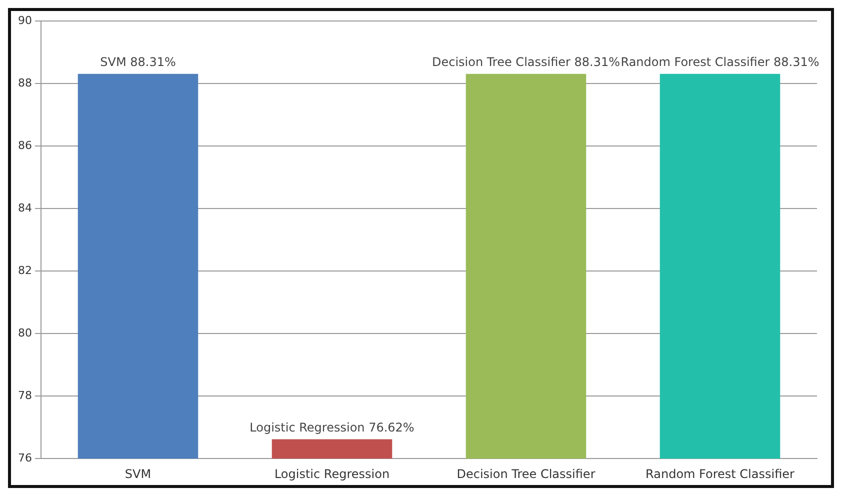  I want to click on y-tick-label: 76, so click(25, 457).